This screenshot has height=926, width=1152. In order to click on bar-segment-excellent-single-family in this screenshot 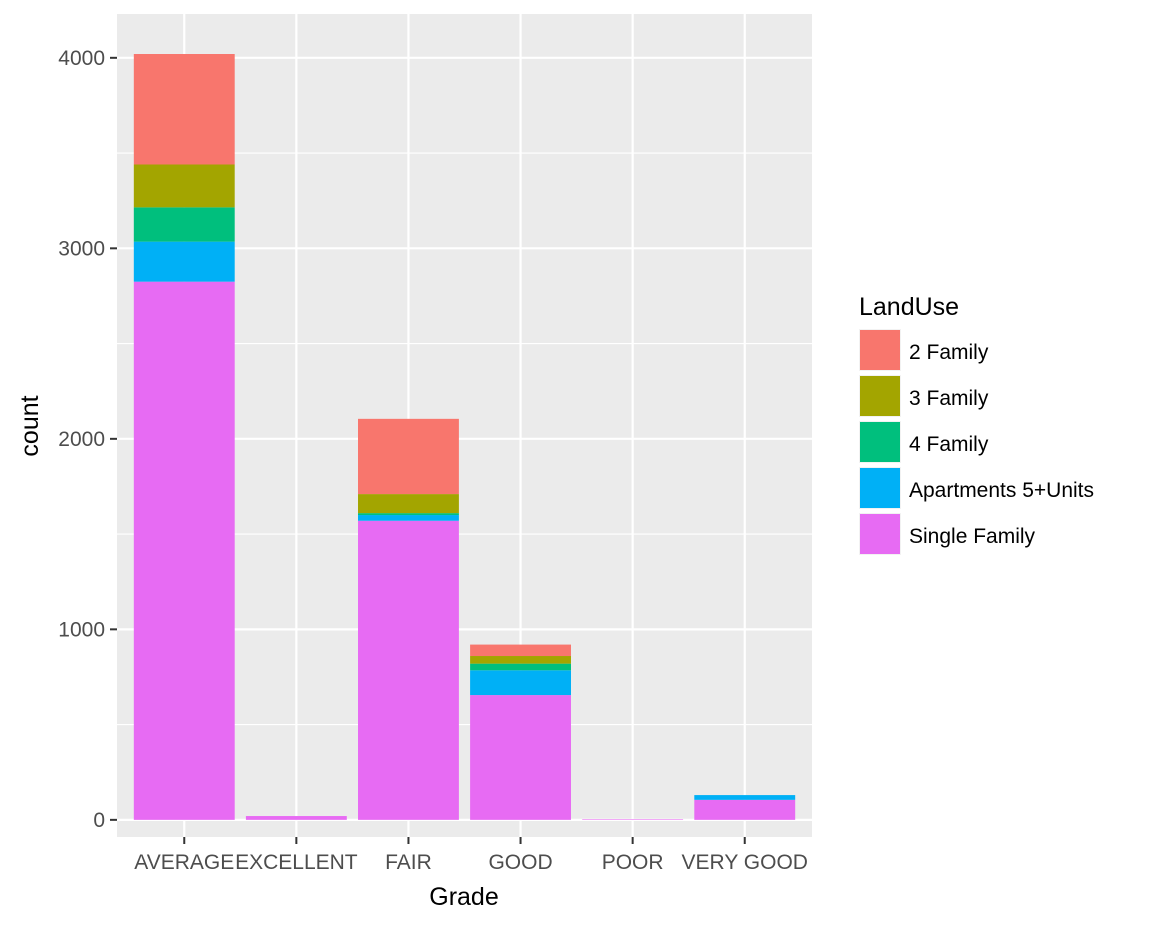, I will do `click(296, 818)`.